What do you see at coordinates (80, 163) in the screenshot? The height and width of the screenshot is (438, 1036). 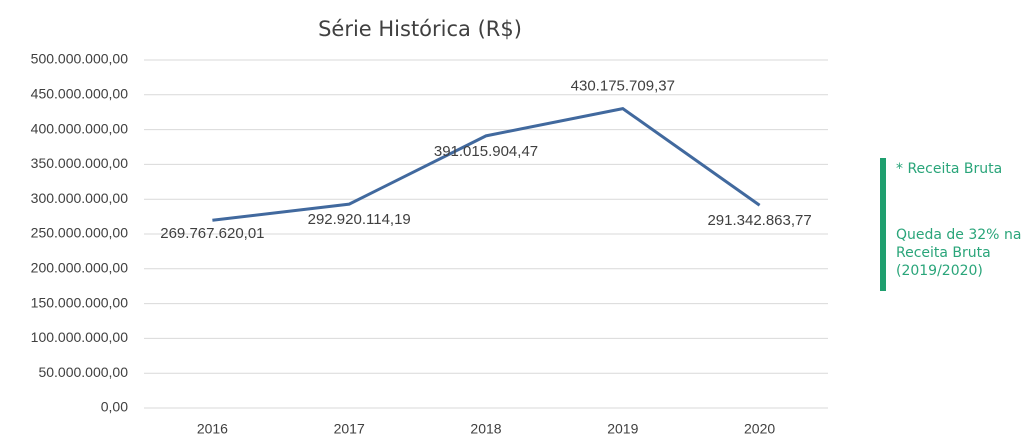 I see `y-tick-label: 350.000.000,00` at bounding box center [80, 163].